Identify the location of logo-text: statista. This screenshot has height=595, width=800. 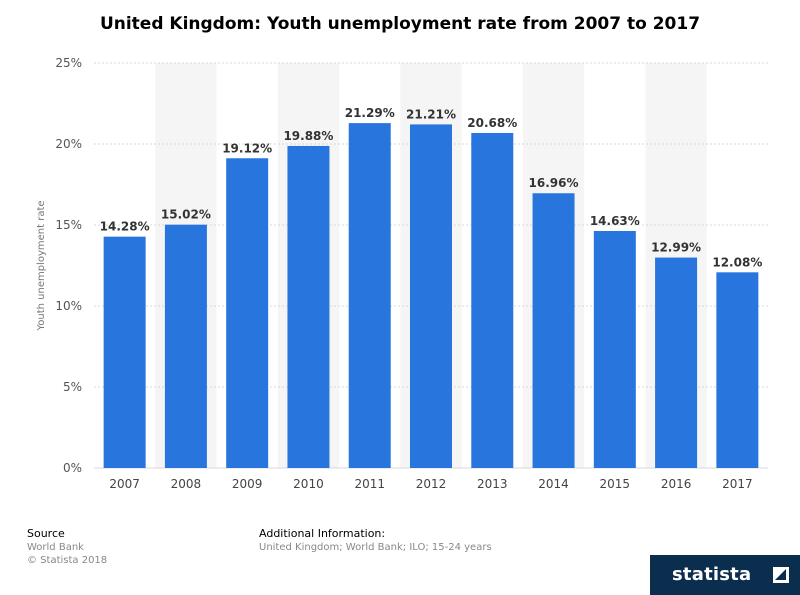
(712, 574).